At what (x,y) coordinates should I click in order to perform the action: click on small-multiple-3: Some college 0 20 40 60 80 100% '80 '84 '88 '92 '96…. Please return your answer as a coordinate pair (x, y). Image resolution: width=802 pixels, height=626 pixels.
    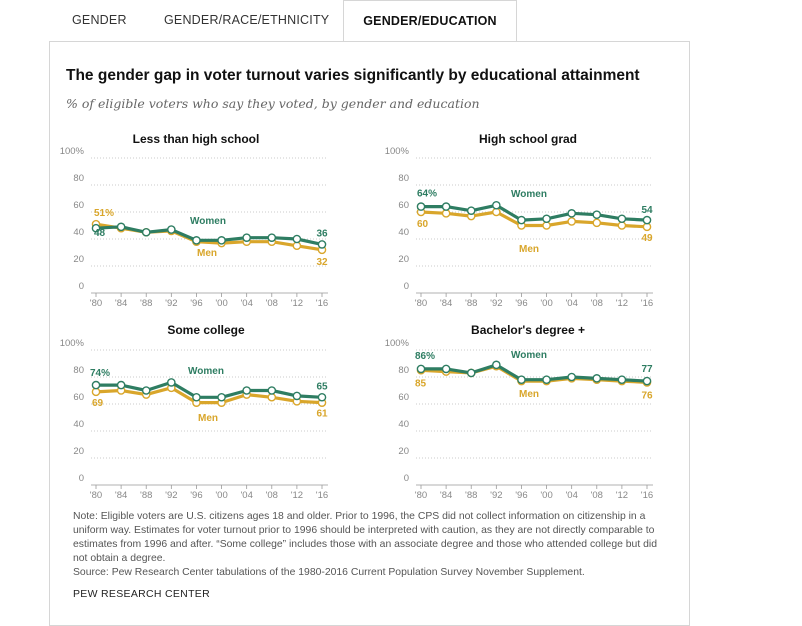
    Looking at the image, I should click on (194, 412).